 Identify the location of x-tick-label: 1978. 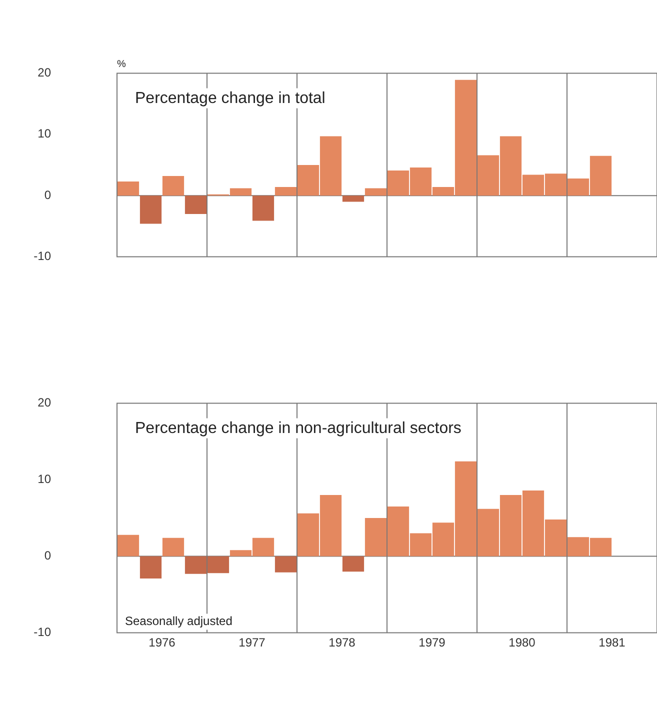
(342, 642).